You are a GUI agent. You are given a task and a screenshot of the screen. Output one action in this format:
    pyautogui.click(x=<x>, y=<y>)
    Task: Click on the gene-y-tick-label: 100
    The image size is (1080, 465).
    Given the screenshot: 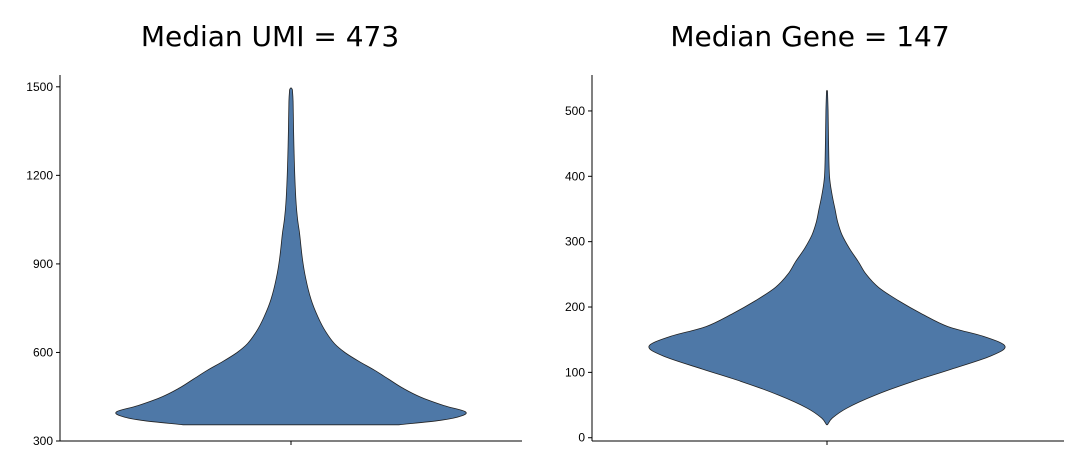 What is the action you would take?
    pyautogui.click(x=575, y=372)
    